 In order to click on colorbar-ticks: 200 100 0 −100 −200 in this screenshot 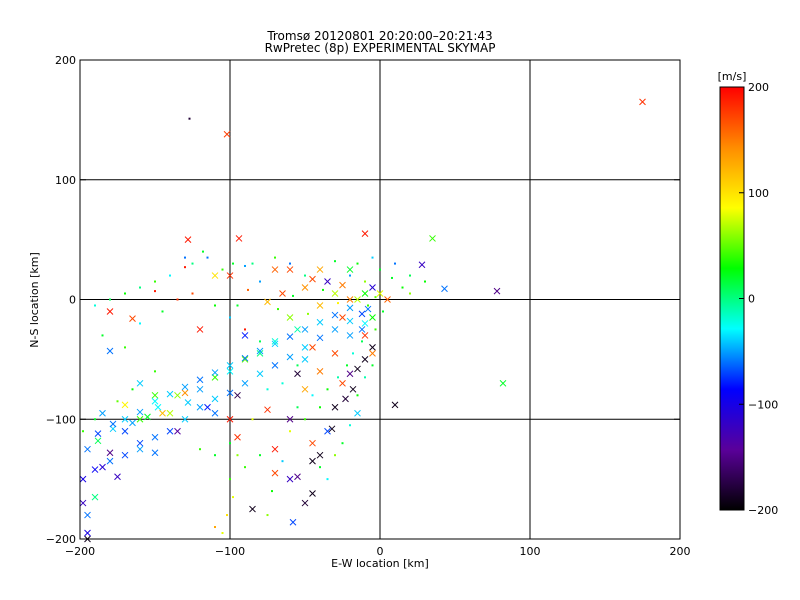, I will do `click(758, 299)`.